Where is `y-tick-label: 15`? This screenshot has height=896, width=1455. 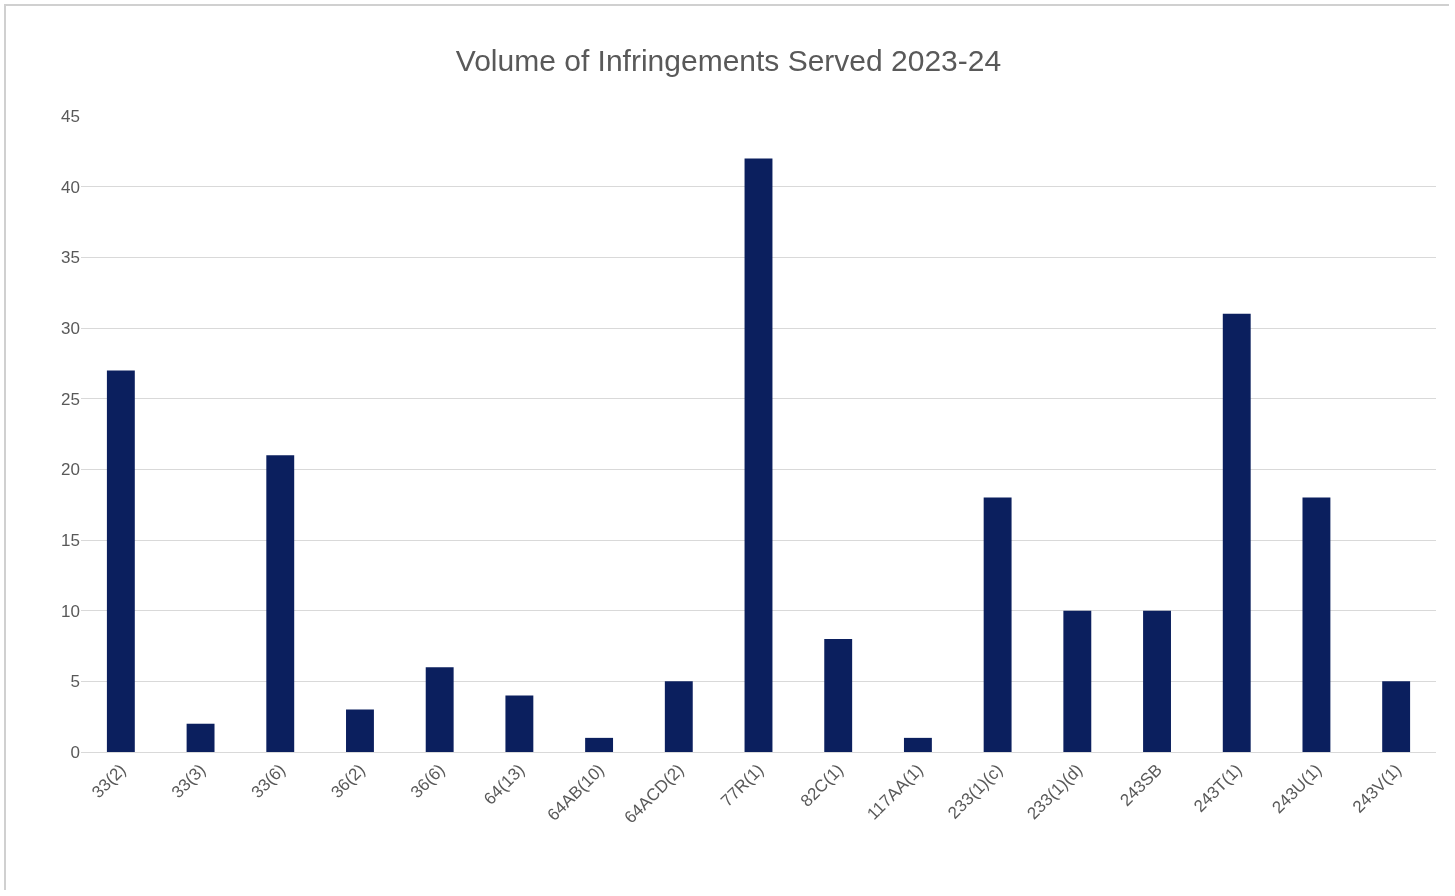 y-tick-label: 15 is located at coordinates (70, 540).